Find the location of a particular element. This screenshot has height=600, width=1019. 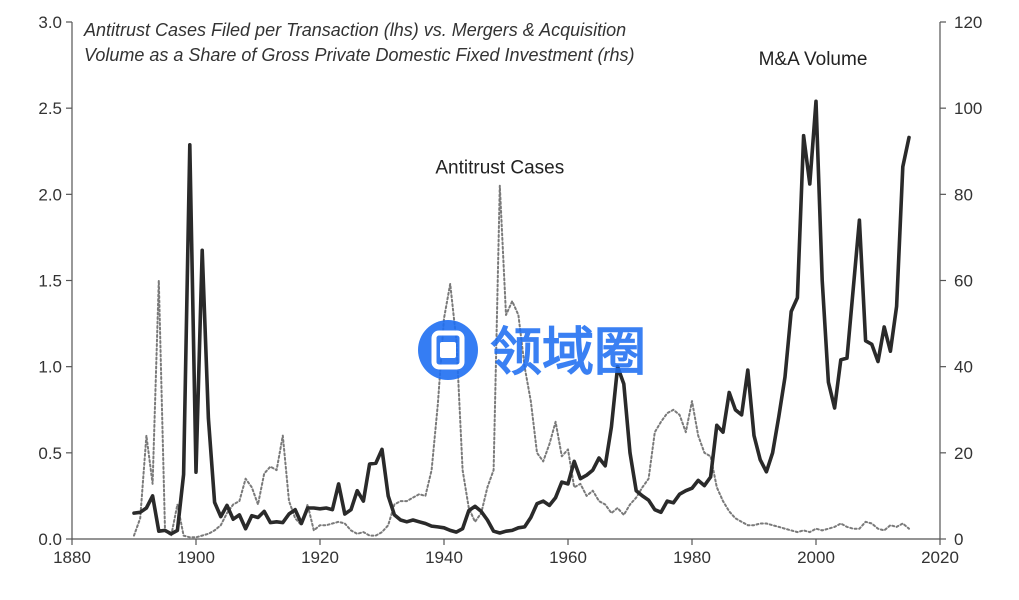

x-tick-label: 2020 is located at coordinates (940, 557).